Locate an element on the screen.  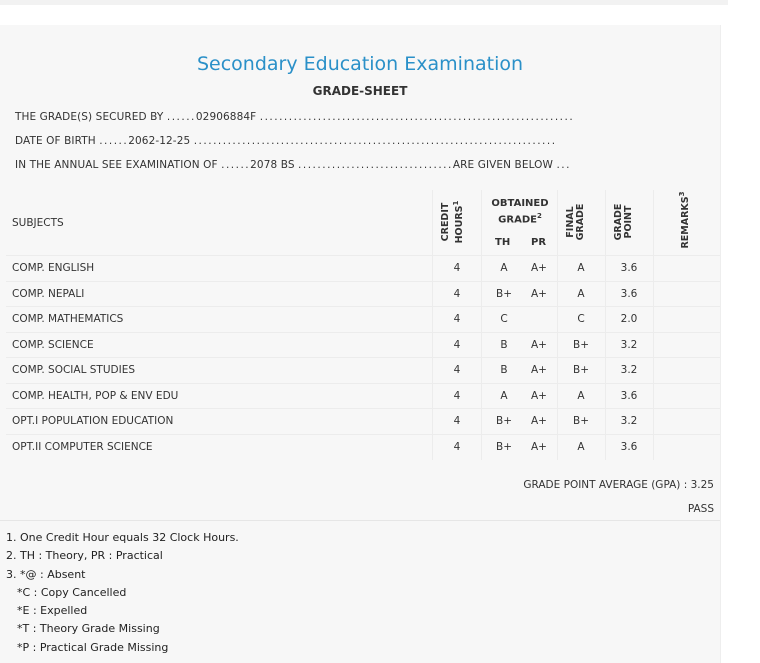
result-status: PASS is located at coordinates (700, 509).